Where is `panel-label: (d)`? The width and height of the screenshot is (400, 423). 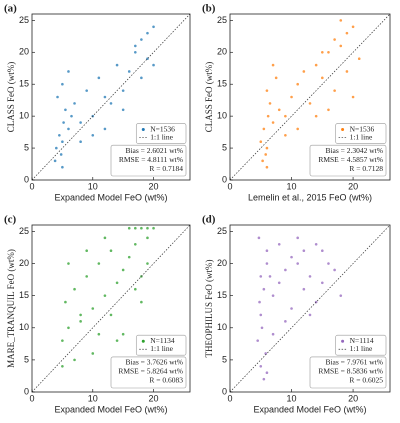
panel-label: (d) is located at coordinates (209, 220).